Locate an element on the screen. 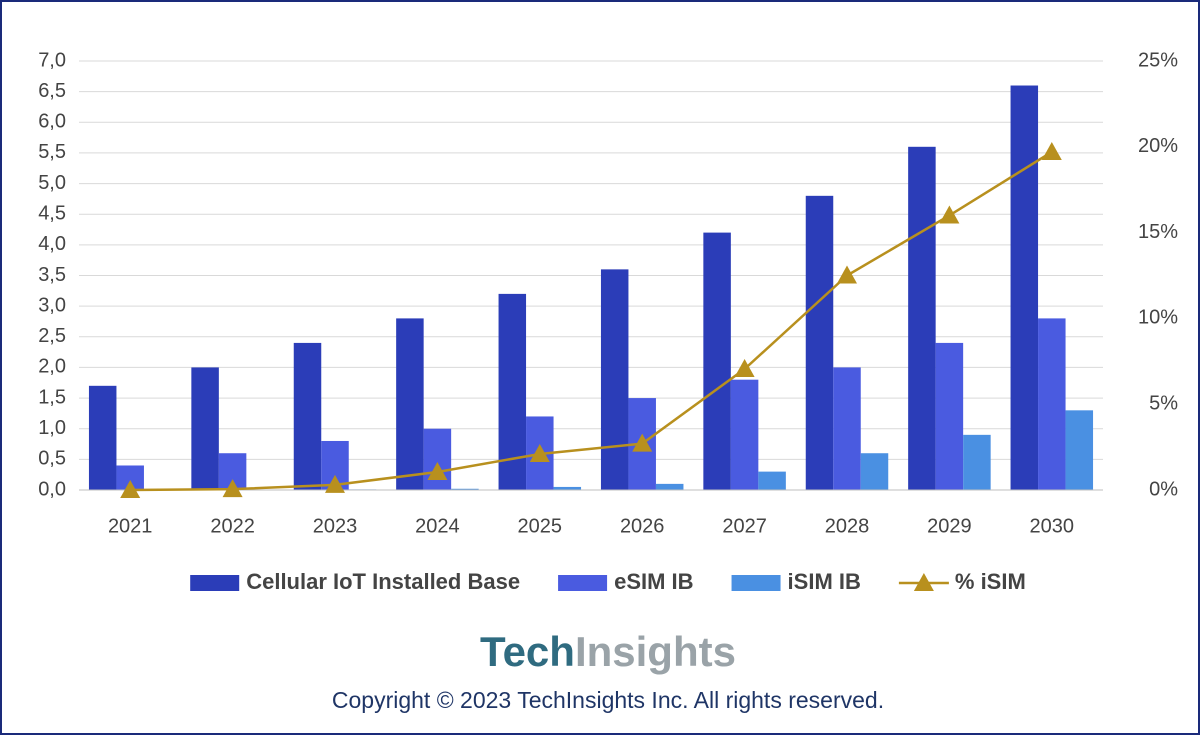 This screenshot has height=735, width=1200. logo: TechInsights is located at coordinates (608, 651).